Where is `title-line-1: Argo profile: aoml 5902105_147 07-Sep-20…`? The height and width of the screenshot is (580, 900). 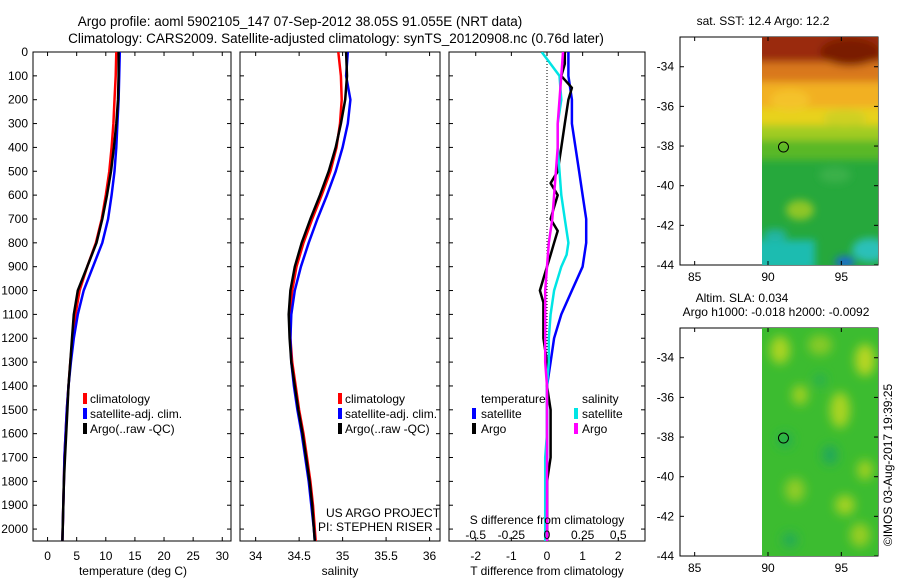 title-line-1: Argo profile: aoml 5902105_147 07-Sep-20… is located at coordinates (300, 21).